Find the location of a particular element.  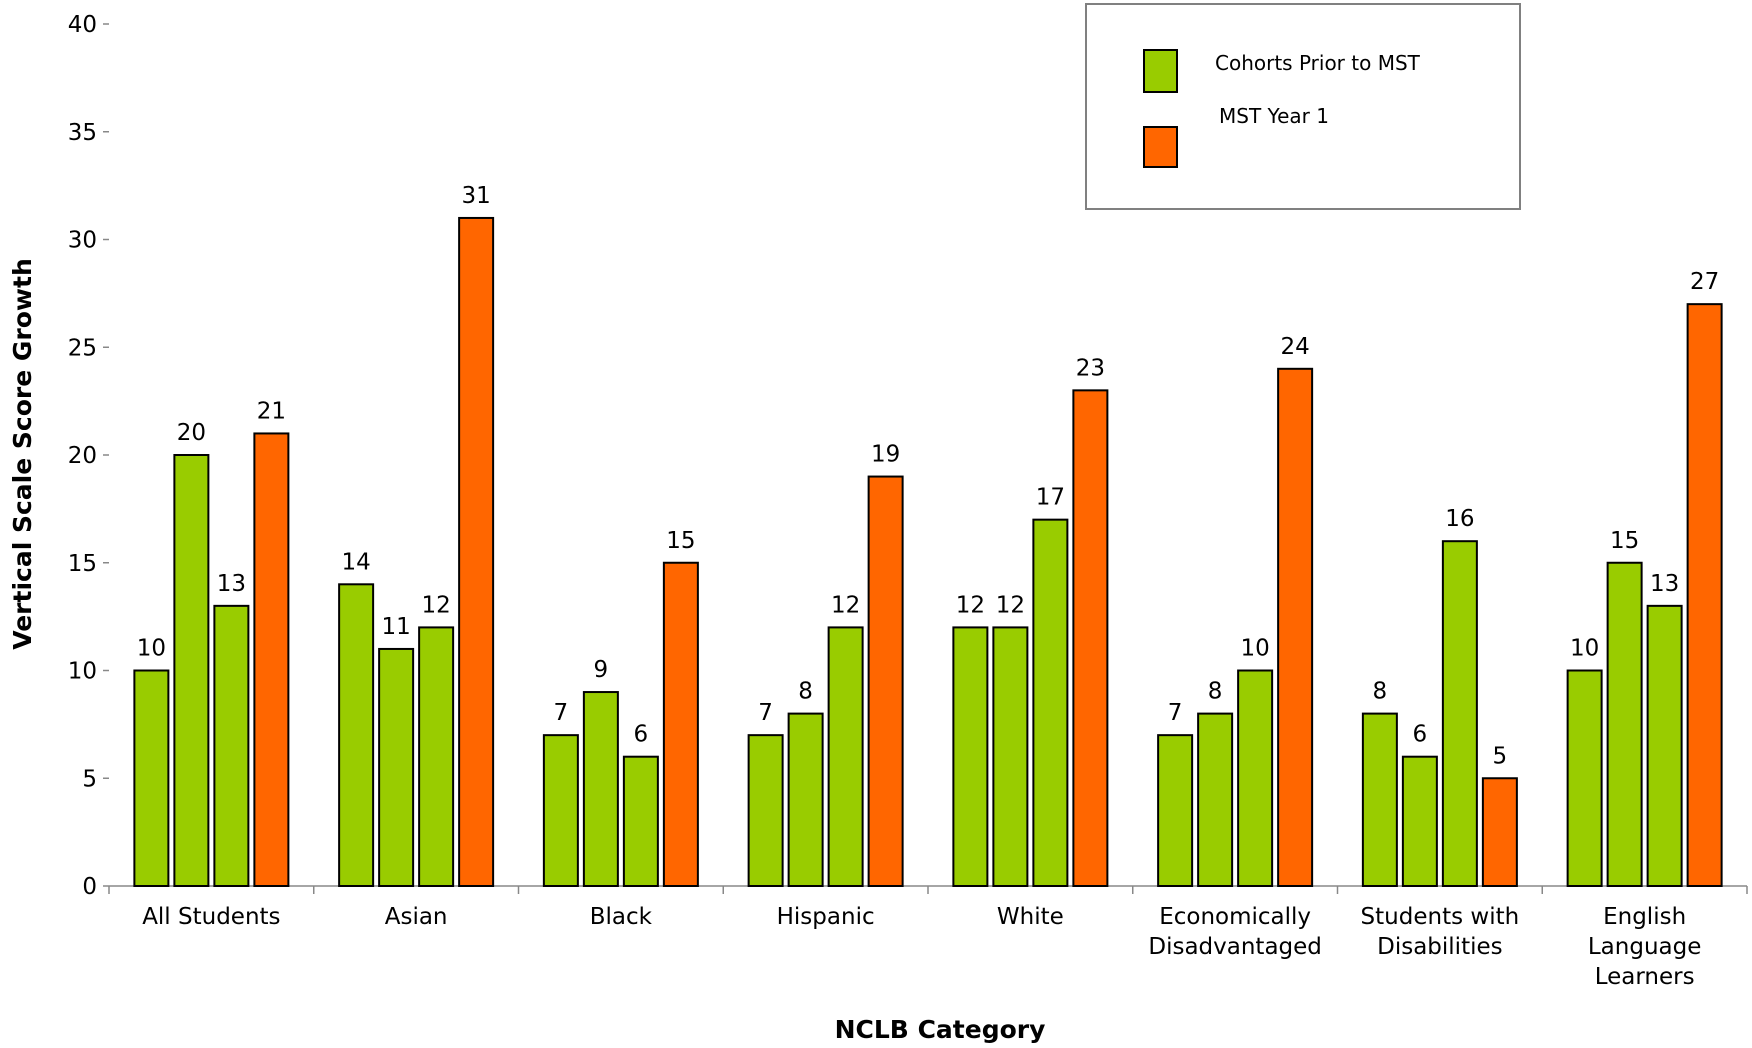

legend-swatch-cohorts-prior is located at coordinates (1160, 71).